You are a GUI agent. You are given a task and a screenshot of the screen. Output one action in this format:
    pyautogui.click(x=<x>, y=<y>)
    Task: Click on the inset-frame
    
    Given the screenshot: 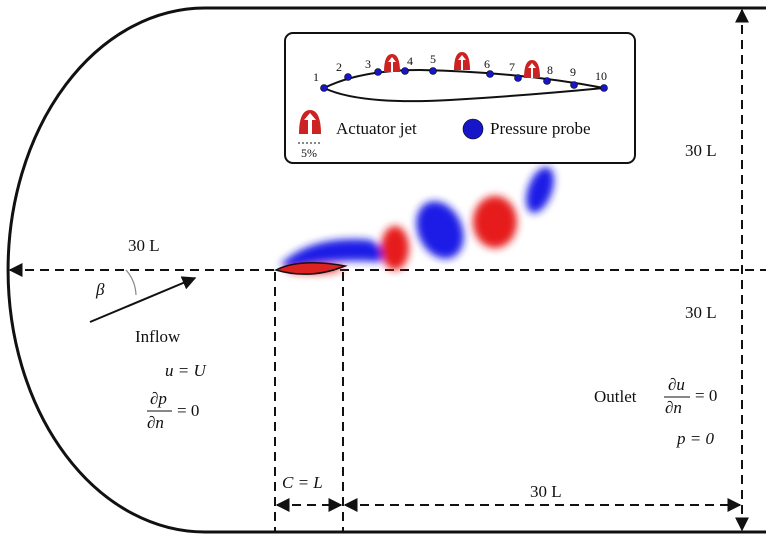 What is the action you would take?
    pyautogui.click(x=460, y=98)
    